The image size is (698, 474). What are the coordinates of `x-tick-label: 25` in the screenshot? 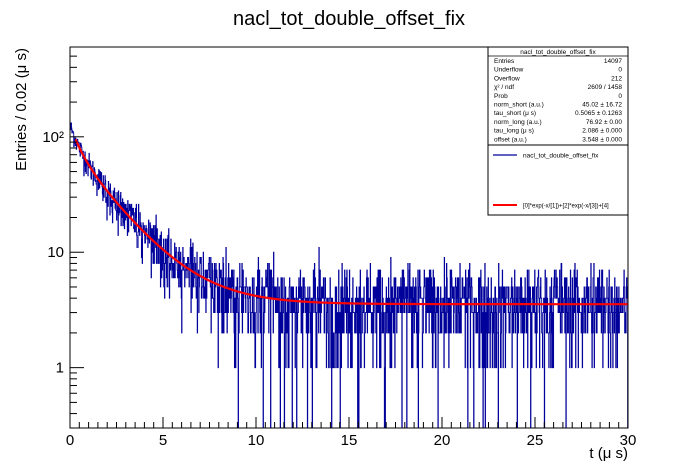 It's located at (535, 440).